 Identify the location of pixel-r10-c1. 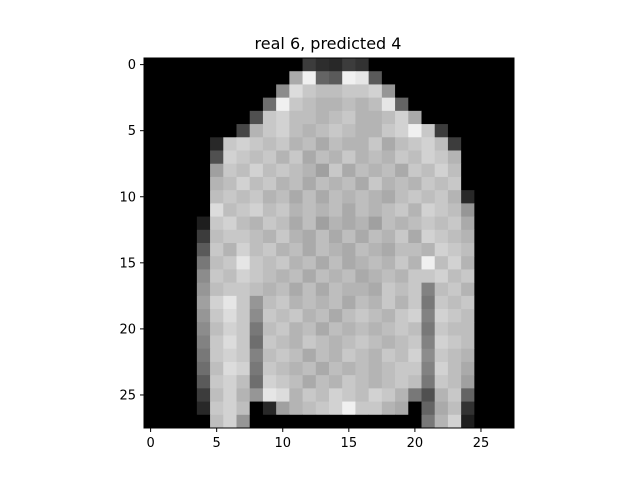
(164, 197).